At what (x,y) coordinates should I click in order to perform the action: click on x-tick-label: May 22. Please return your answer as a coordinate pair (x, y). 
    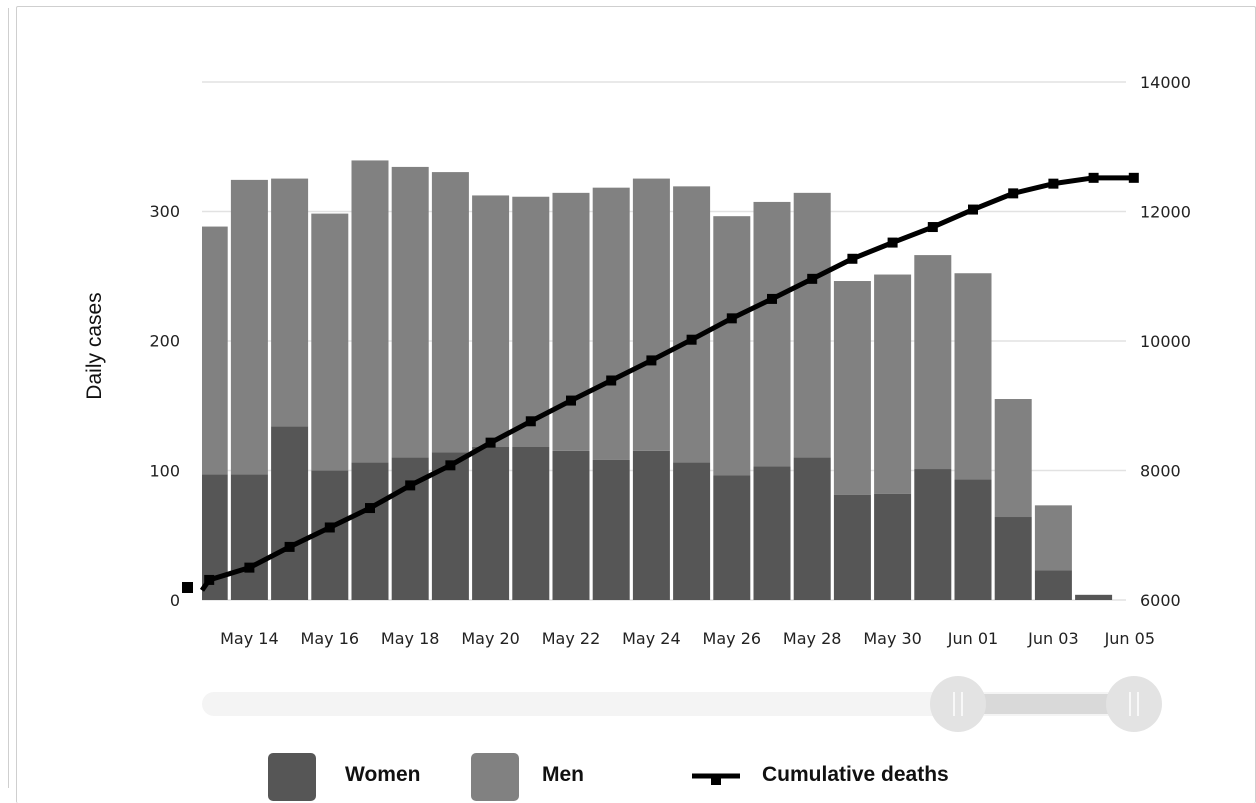
    Looking at the image, I should click on (571, 638).